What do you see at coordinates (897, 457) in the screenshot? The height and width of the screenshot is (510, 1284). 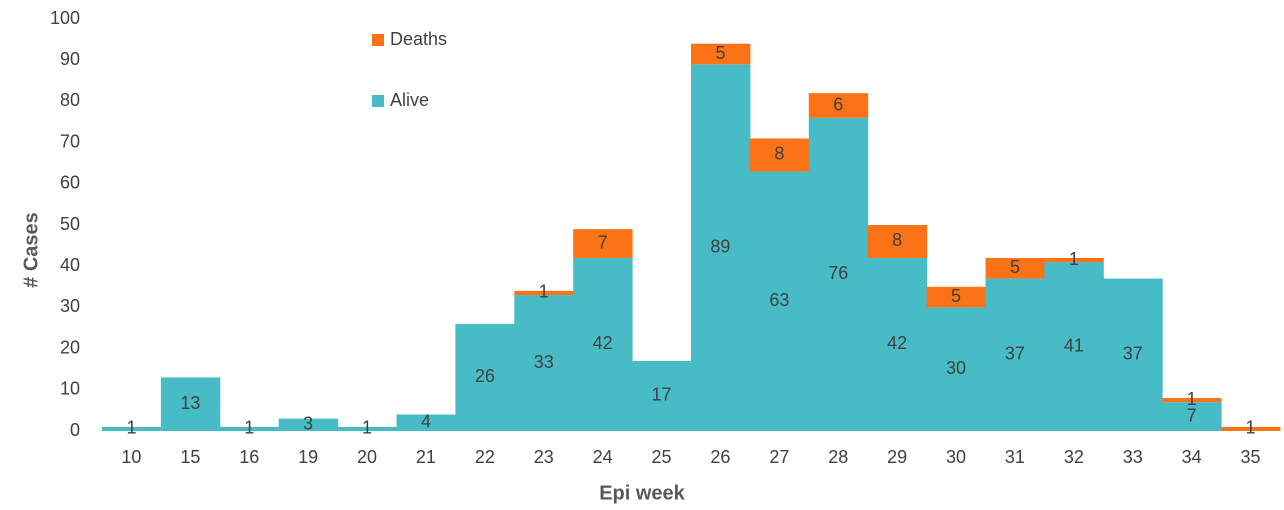 I see `x-tick-label: 29` at bounding box center [897, 457].